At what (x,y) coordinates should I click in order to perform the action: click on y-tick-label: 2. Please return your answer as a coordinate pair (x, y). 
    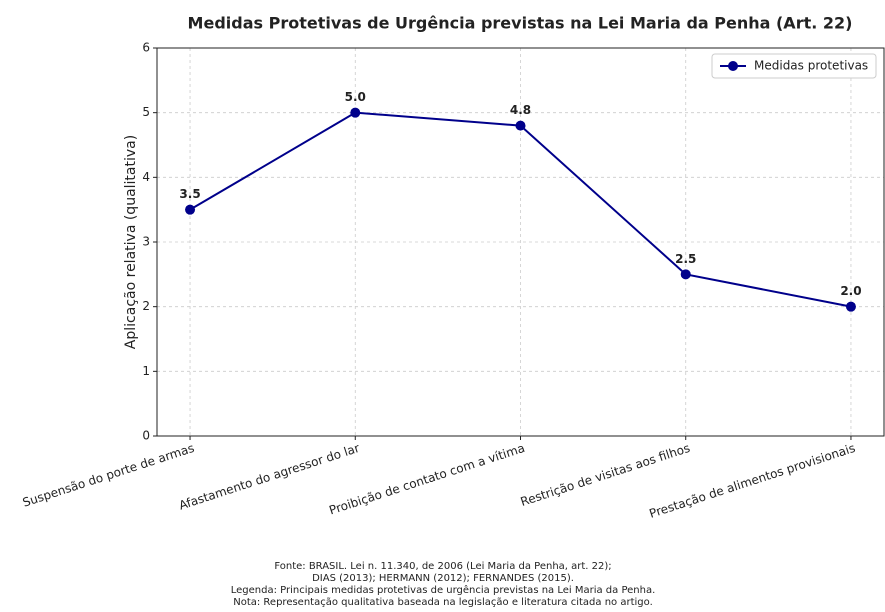
    Looking at the image, I should click on (146, 306).